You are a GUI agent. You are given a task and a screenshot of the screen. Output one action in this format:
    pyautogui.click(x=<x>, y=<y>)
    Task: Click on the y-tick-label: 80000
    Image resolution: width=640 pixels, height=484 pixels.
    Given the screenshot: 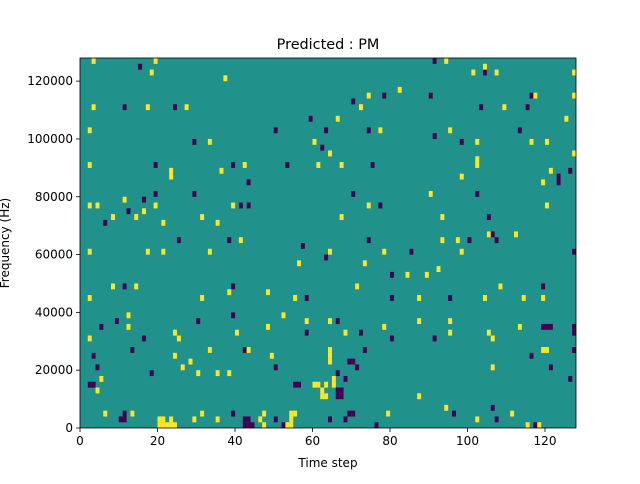 What is the action you would take?
    pyautogui.click(x=54, y=197)
    